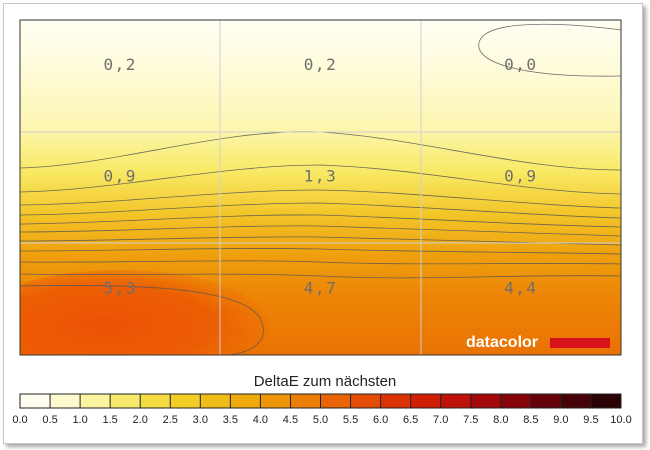  What do you see at coordinates (119, 287) in the screenshot?
I see `cell-value-label: 5,3` at bounding box center [119, 287].